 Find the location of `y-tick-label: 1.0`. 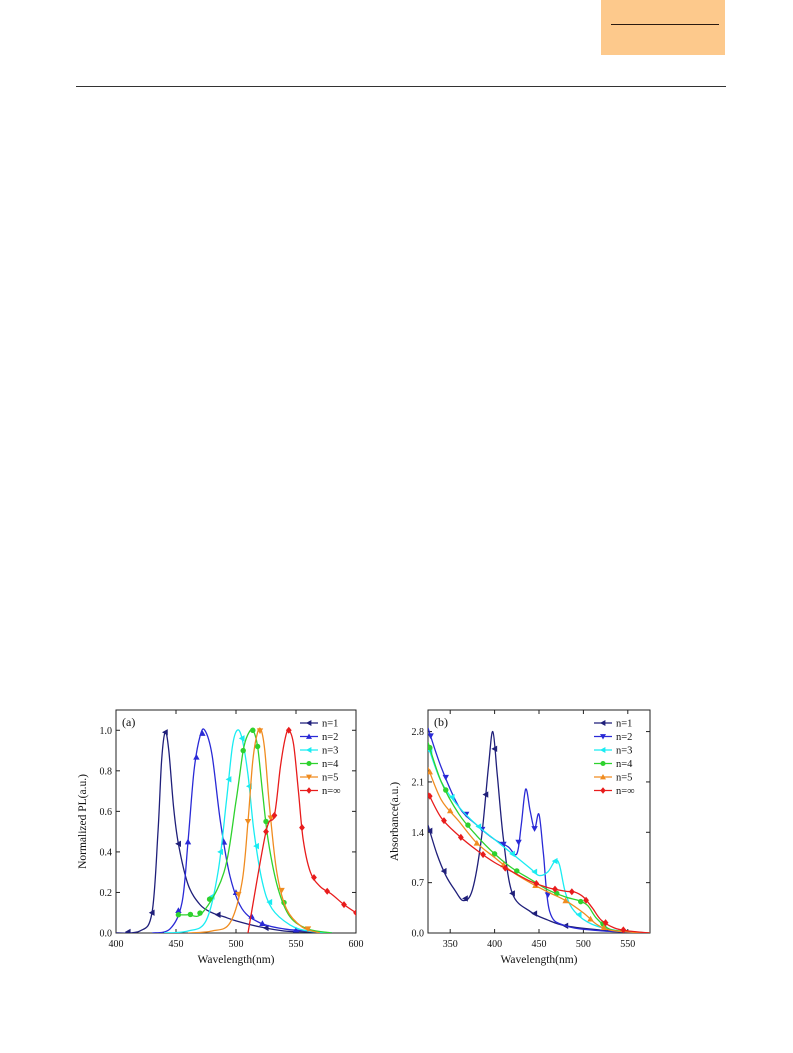

y-tick-label: 1.0 is located at coordinates (106, 731).